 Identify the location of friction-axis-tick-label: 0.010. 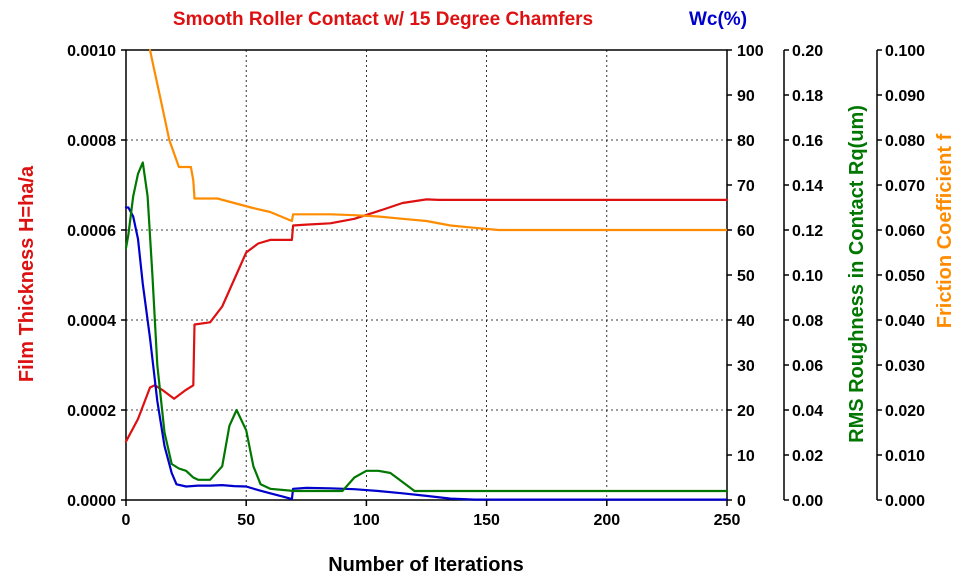
(905, 456).